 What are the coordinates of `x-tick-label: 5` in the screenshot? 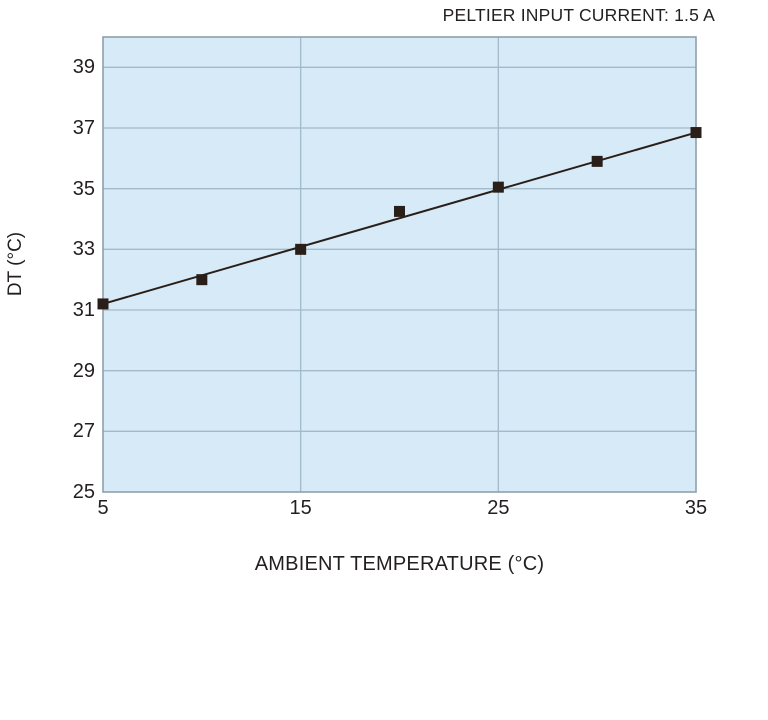 It's located at (103, 508).